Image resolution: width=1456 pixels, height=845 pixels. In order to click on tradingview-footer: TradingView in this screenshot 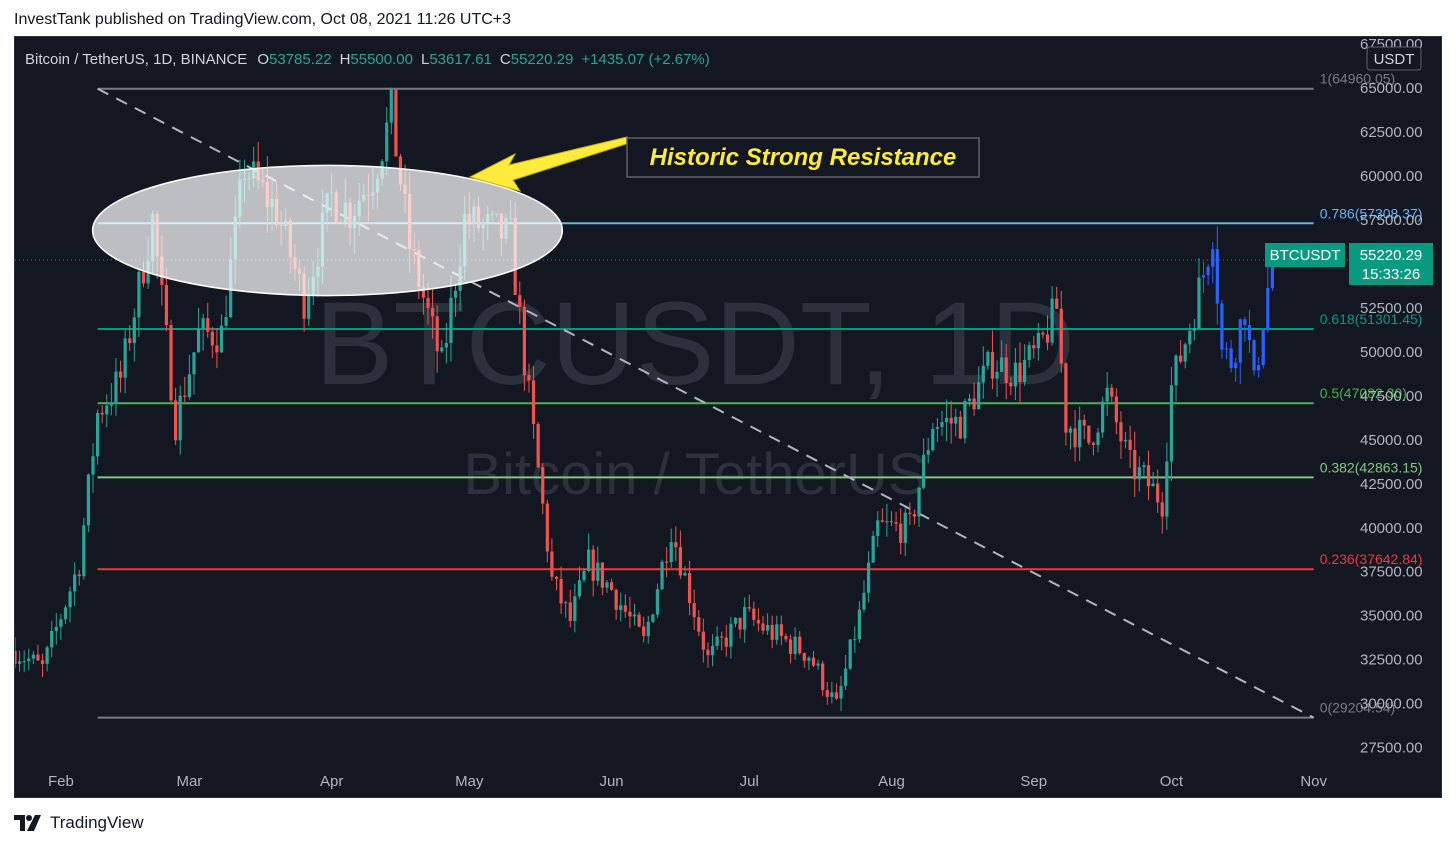, I will do `click(79, 823)`.